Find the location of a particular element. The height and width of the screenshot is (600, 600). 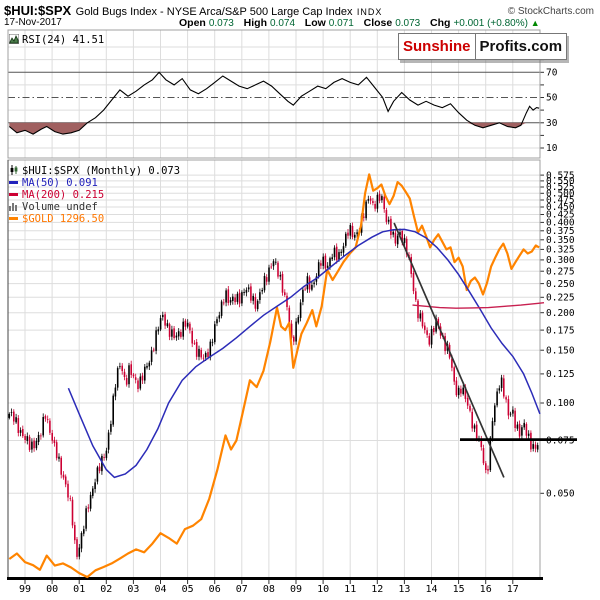

svg-text: 05 is located at coordinates (188, 589).